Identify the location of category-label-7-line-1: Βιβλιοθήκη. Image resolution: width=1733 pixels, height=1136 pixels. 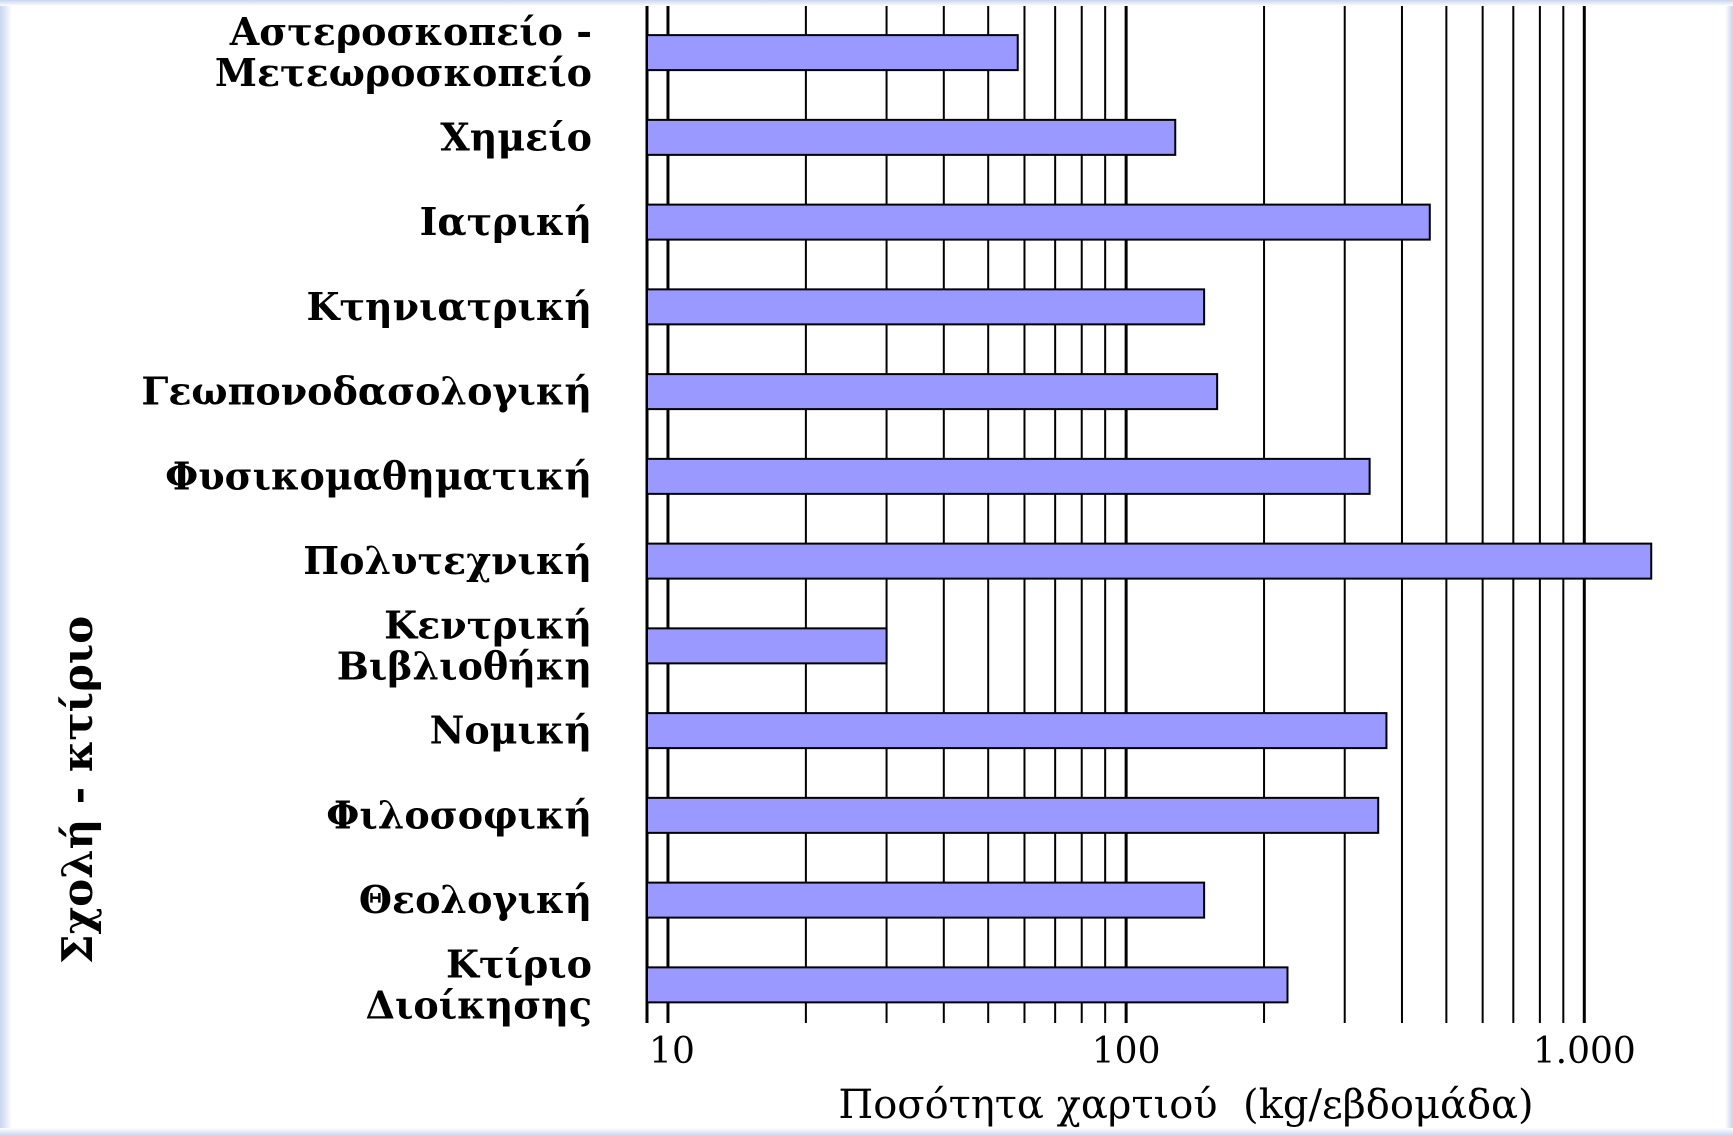
(464, 665).